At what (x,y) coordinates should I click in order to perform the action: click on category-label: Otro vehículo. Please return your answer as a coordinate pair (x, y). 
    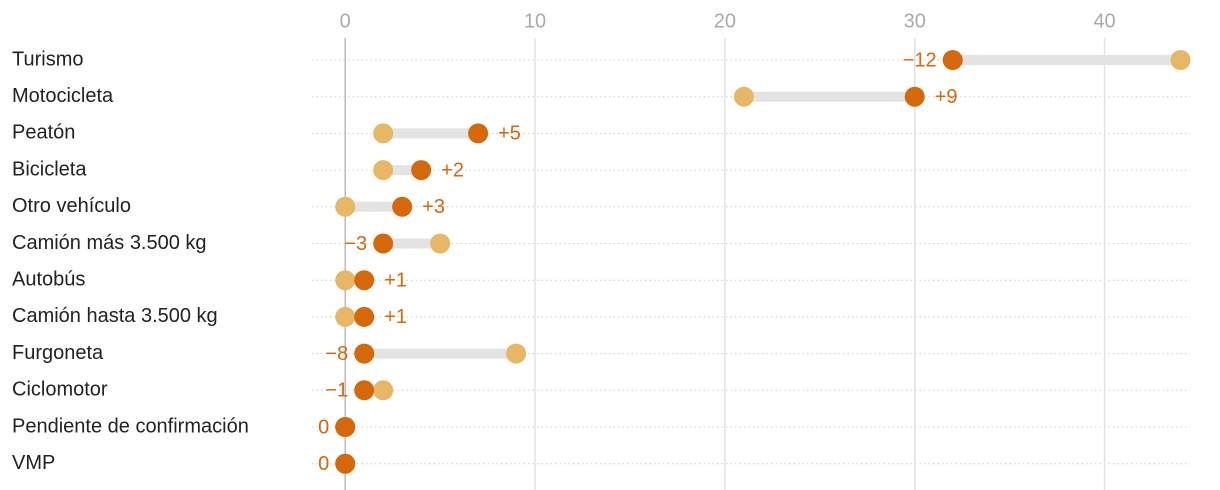
    Looking at the image, I should click on (71, 206).